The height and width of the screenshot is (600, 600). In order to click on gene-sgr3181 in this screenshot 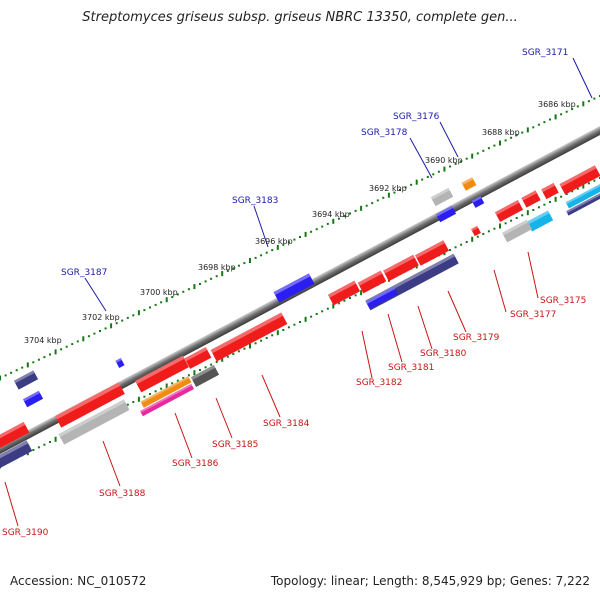, I will do `click(382, 298)`.